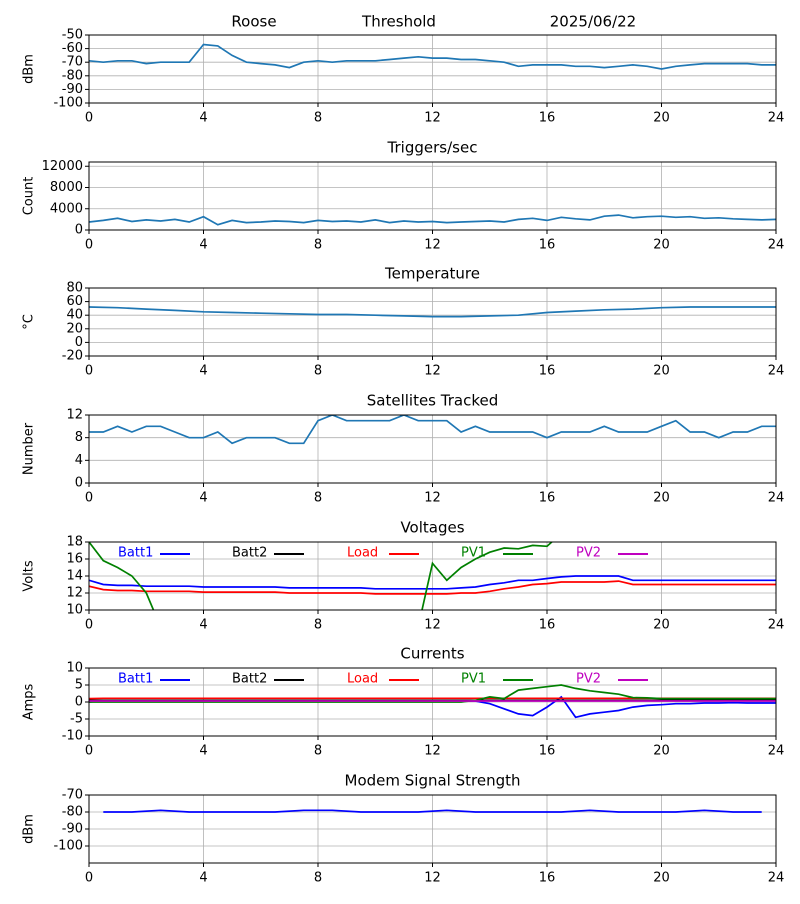 The height and width of the screenshot is (904, 800). I want to click on header-mode: Threshold, so click(398, 22).